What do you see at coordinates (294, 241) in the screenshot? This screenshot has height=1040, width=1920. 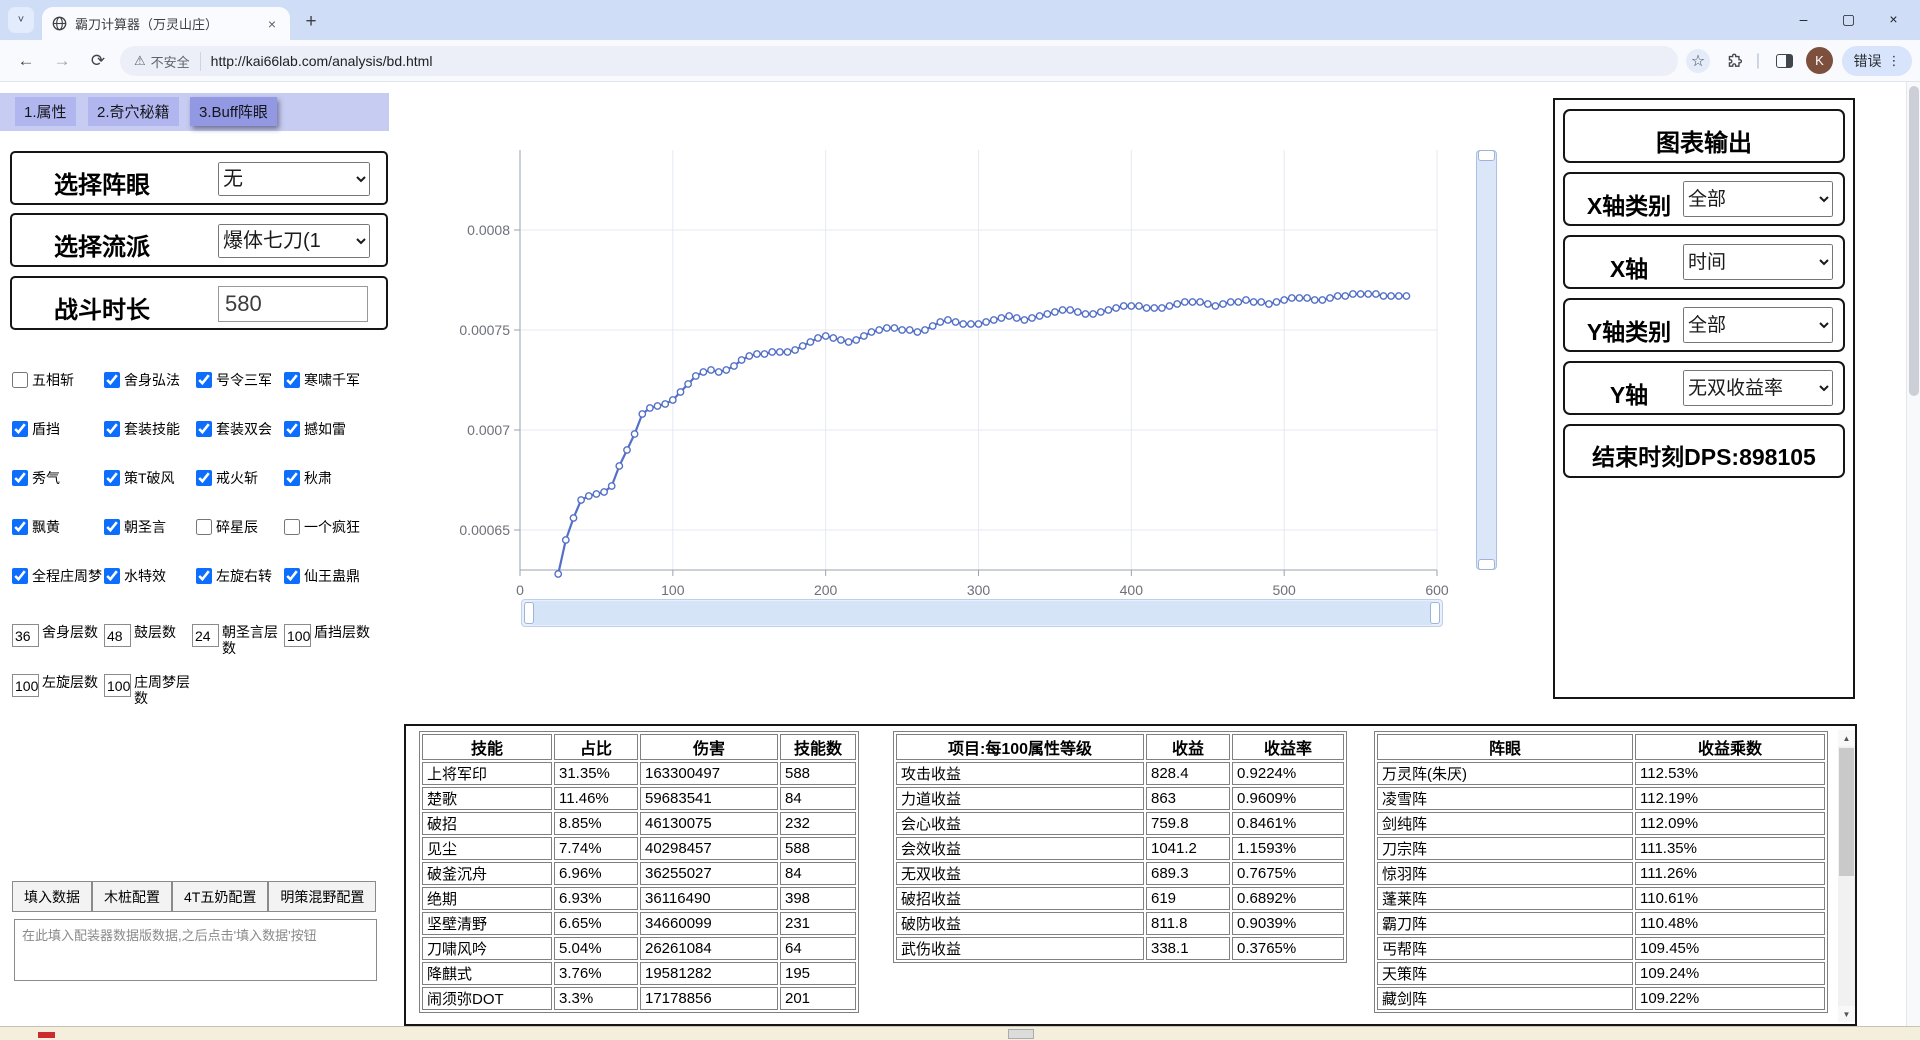 I see `build-select: 爆体七刀(1` at bounding box center [294, 241].